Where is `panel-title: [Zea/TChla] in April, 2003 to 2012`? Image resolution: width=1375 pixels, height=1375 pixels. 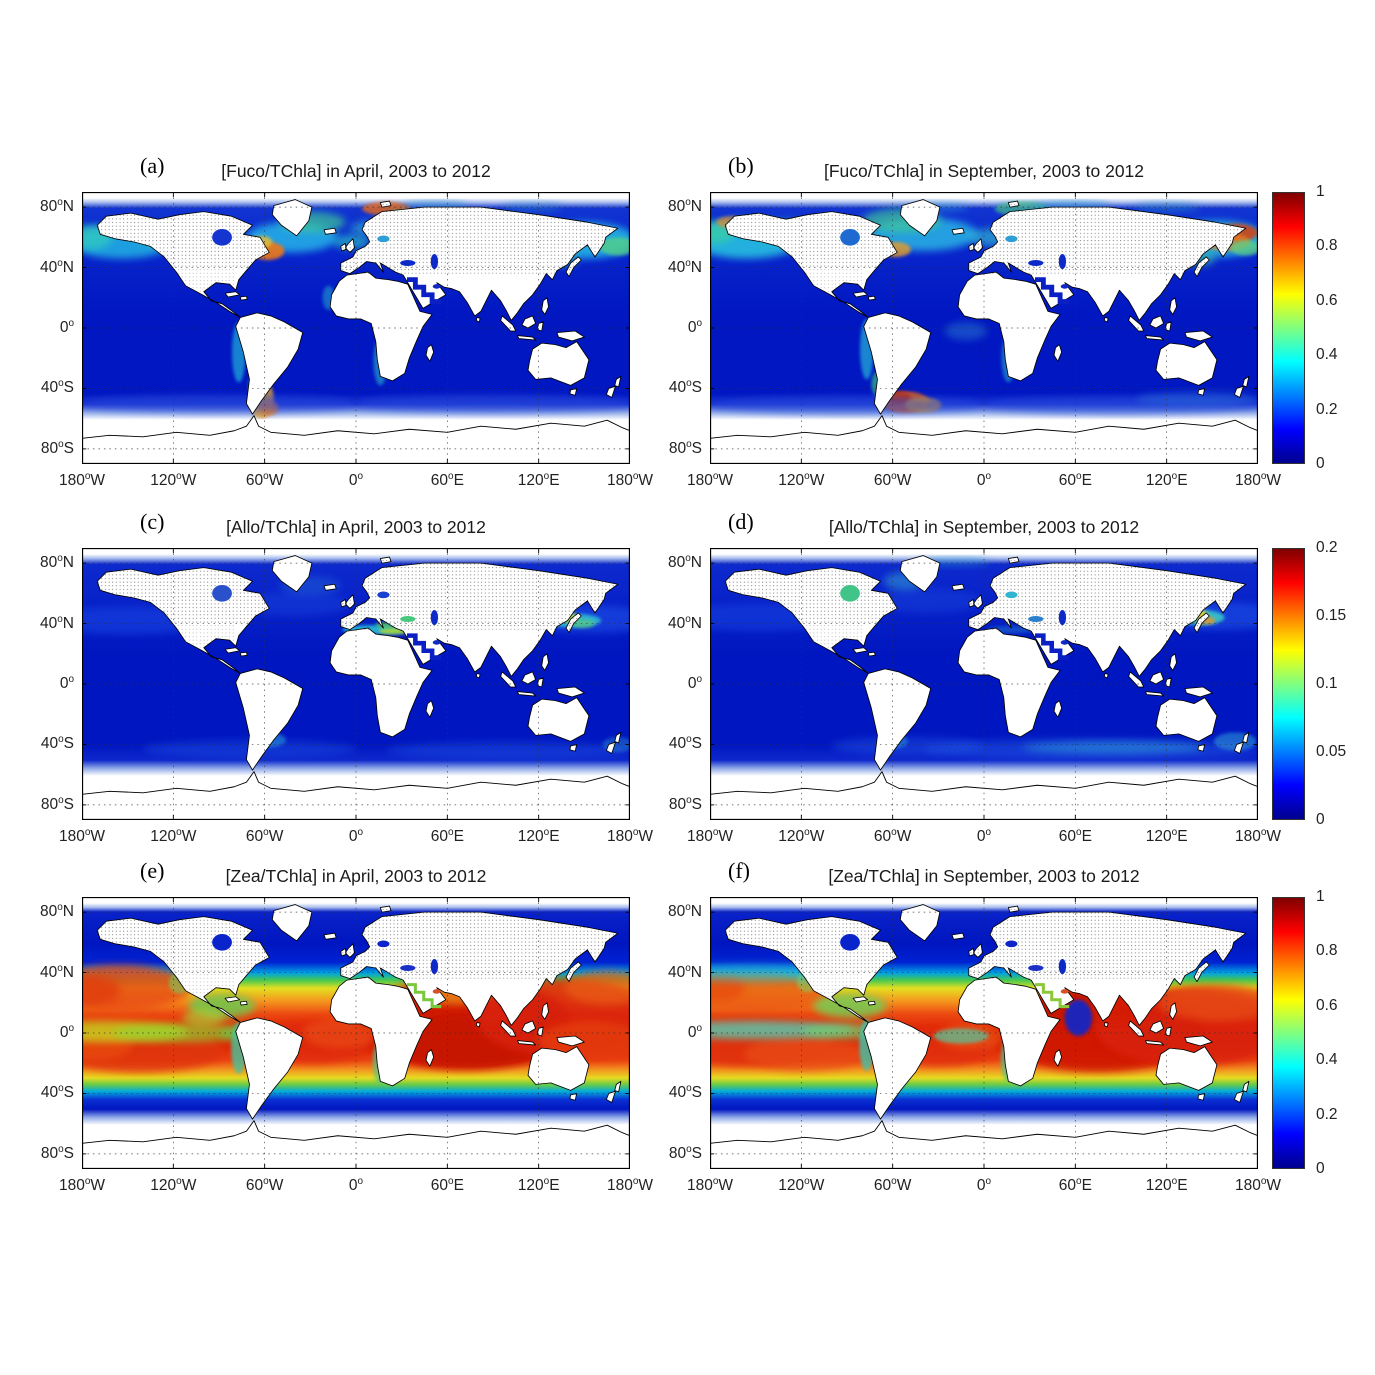
panel-title: [Zea/TChla] in April, 2003 to 2012 is located at coordinates (356, 876).